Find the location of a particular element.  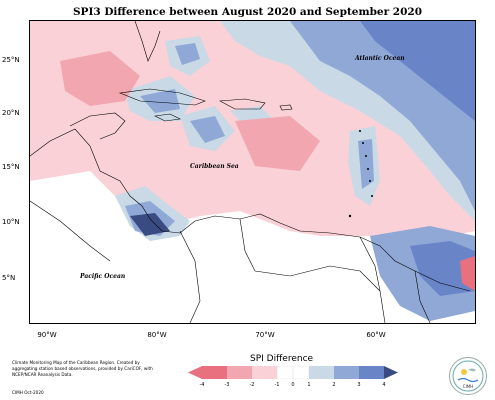

lon-label-60w: 60°W is located at coordinates (376, 335).